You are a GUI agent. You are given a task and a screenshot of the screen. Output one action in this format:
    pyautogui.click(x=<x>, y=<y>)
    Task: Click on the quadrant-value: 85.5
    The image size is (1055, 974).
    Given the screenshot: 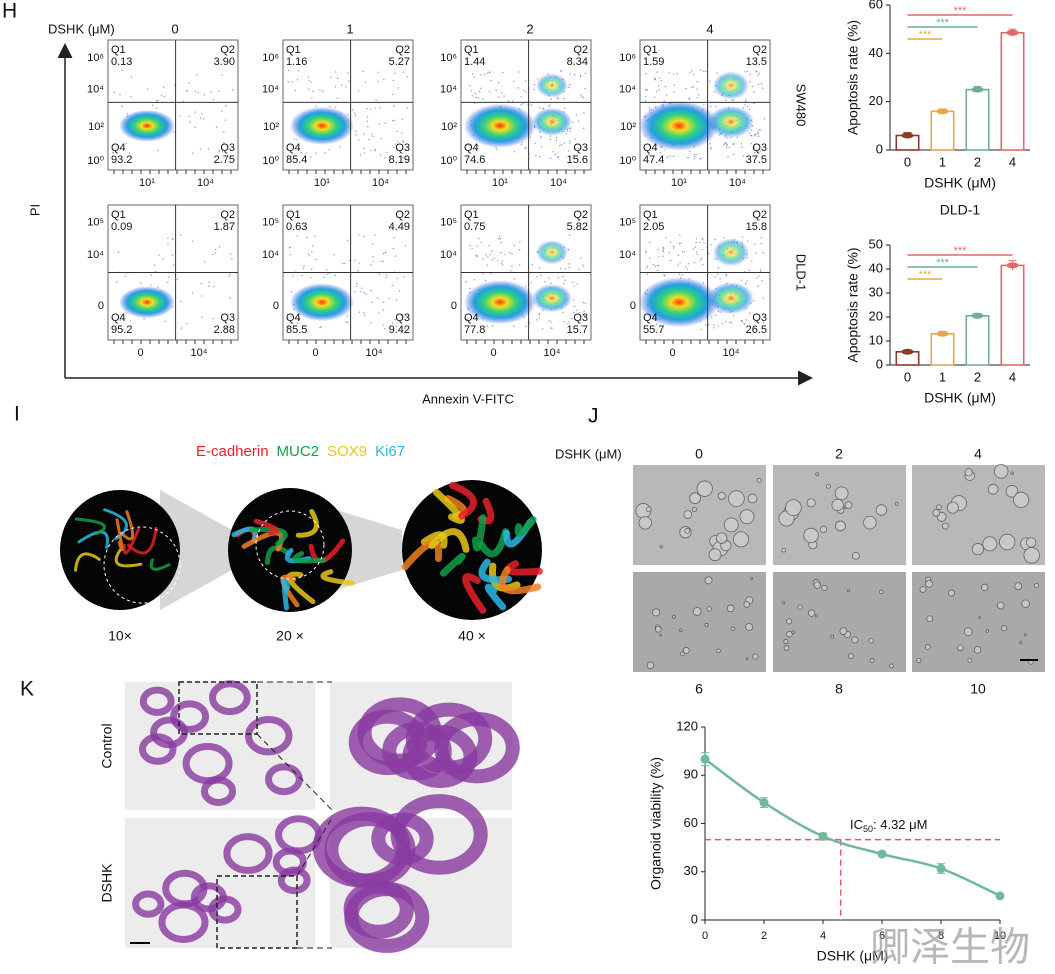 What is the action you would take?
    pyautogui.click(x=296, y=330)
    